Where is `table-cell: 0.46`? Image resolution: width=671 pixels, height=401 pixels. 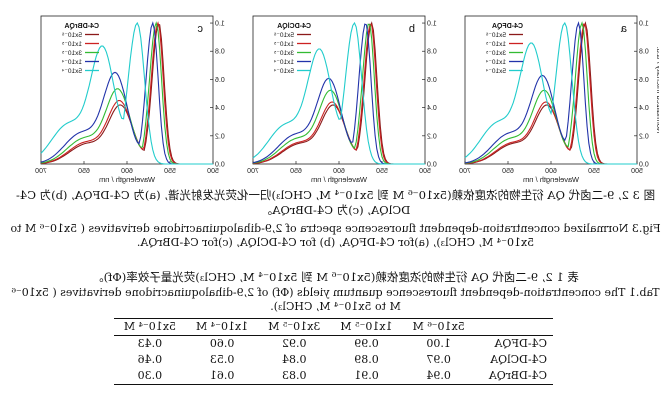 table-cell: 0.46 is located at coordinates (150, 359).